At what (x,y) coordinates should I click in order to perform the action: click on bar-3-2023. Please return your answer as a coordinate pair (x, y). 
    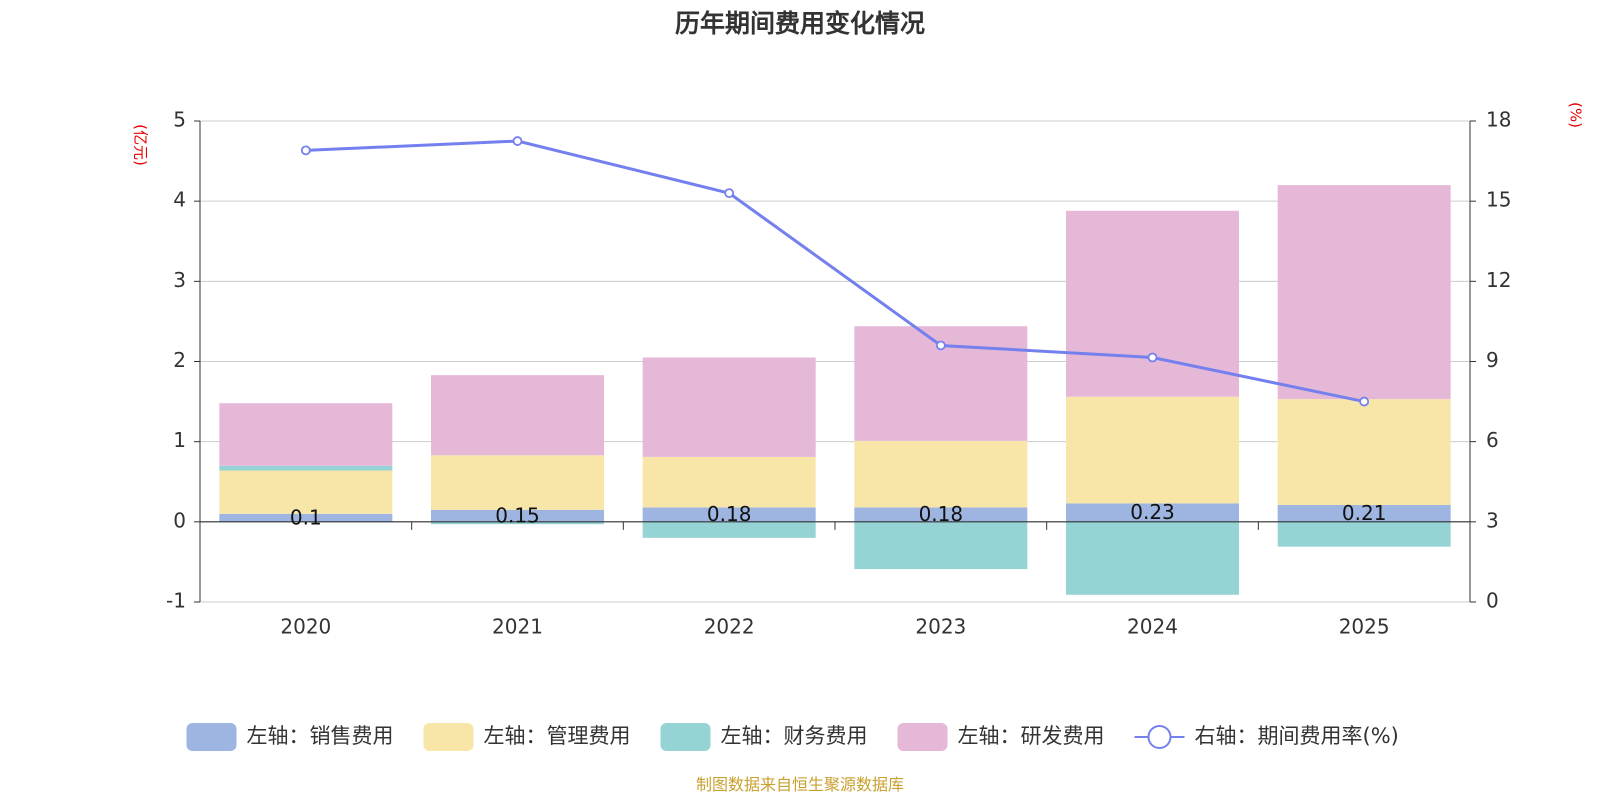
    Looking at the image, I should click on (941, 545).